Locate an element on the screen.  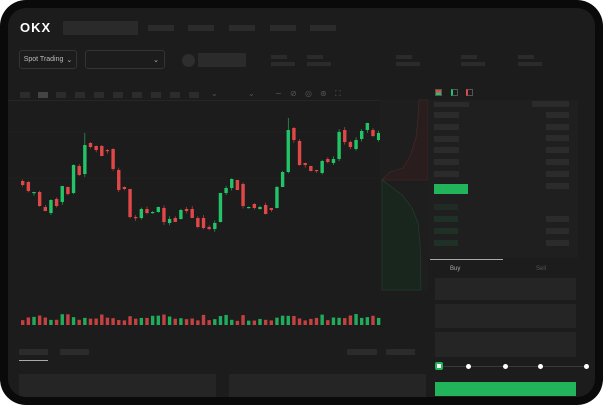
search-input is located at coordinates (100, 28).